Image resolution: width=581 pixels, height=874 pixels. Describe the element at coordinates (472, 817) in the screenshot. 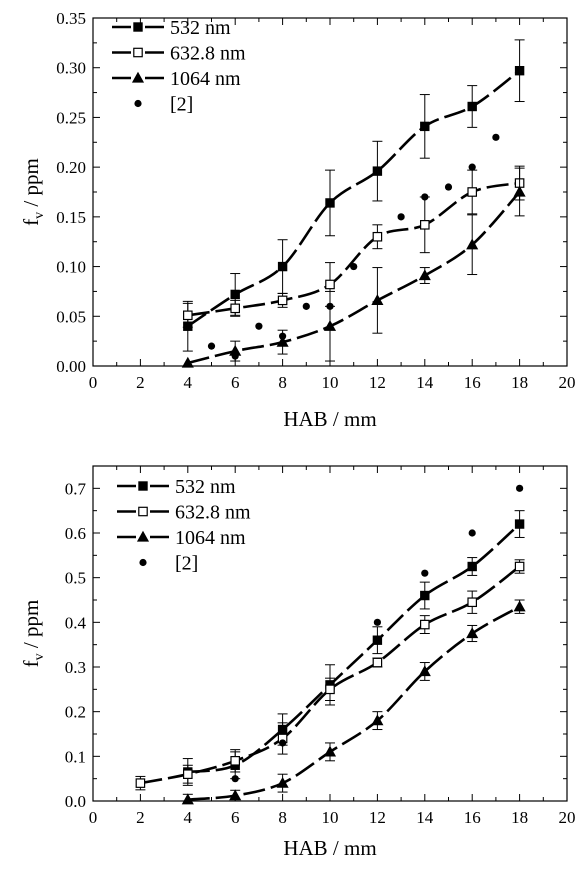

I see `x-tick-label: 16` at that location.